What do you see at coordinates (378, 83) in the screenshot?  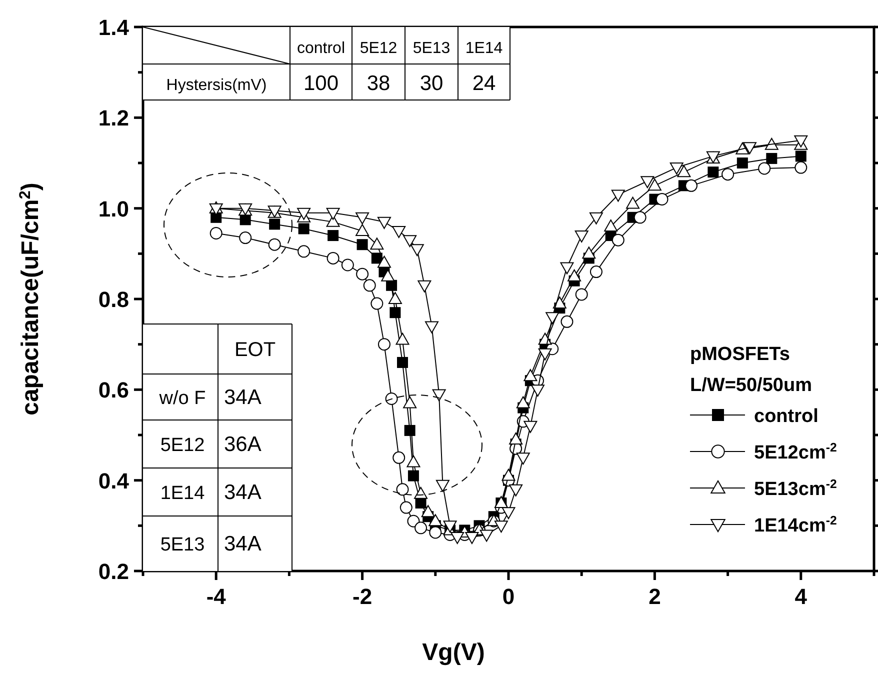 I see `annotation: 38` at bounding box center [378, 83].